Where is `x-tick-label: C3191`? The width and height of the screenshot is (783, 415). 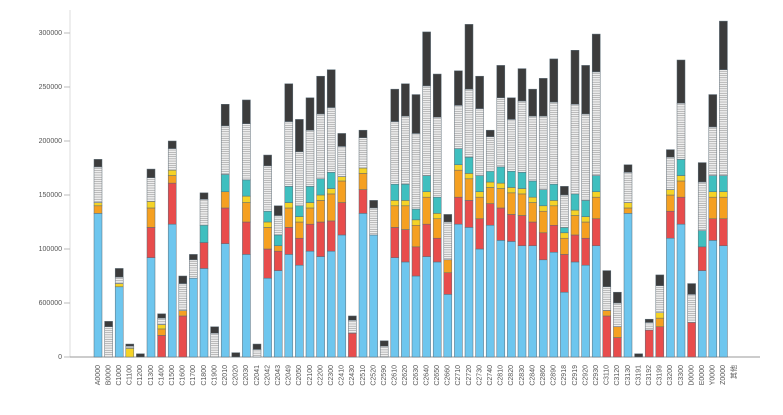
x-tick-label: C3191 is located at coordinates (638, 375).